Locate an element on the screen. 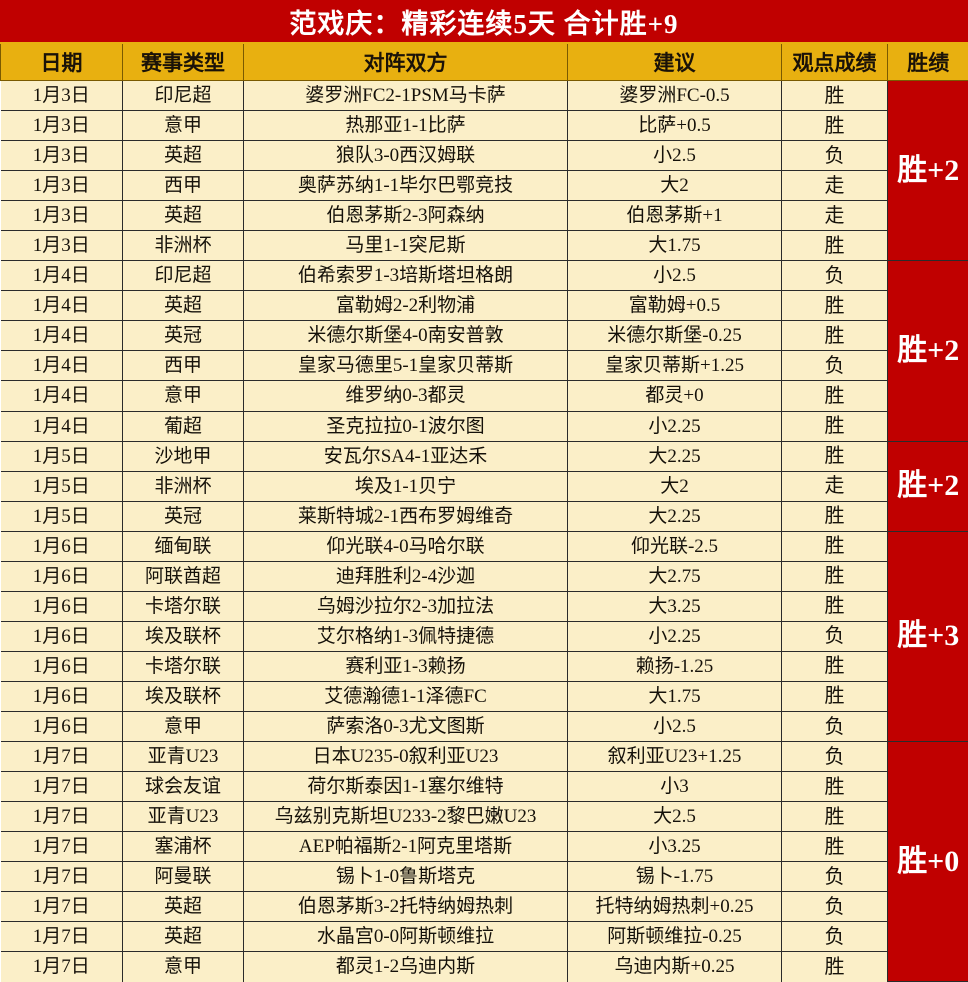 Image resolution: width=968 pixels, height=982 pixels. table-row: 1月3日 英超 伯恩茅斯2-3阿森纳 伯恩茅斯+1 走 is located at coordinates (484, 216).